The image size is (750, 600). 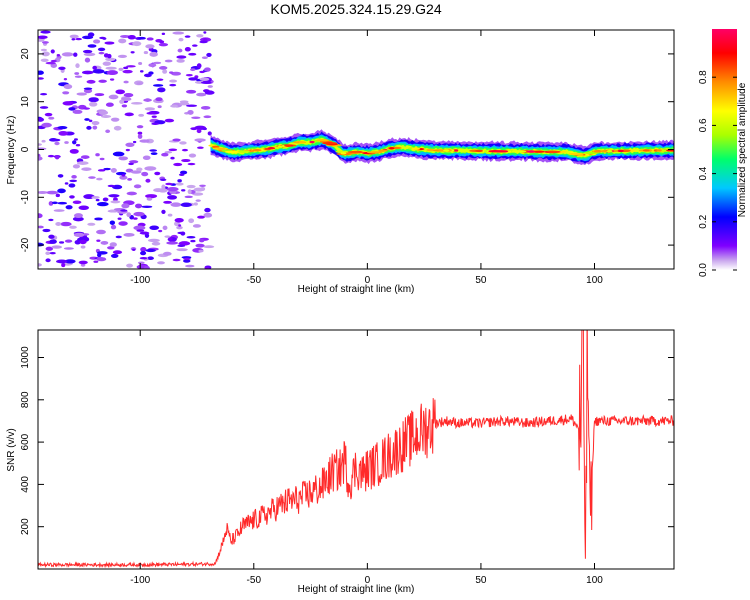 I want to click on signal-ridge, so click(x=441, y=147).